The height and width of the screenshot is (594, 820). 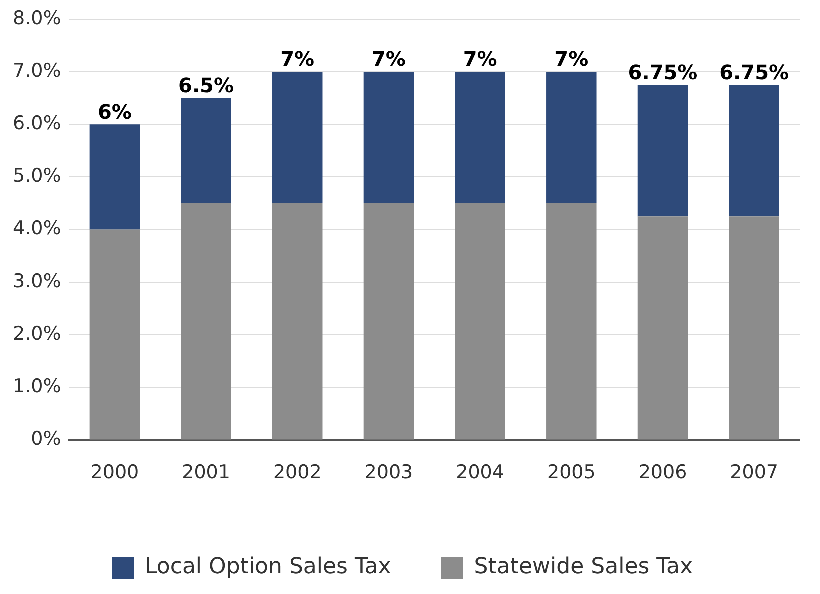 I want to click on x-tick-label: 2003, so click(x=389, y=473).